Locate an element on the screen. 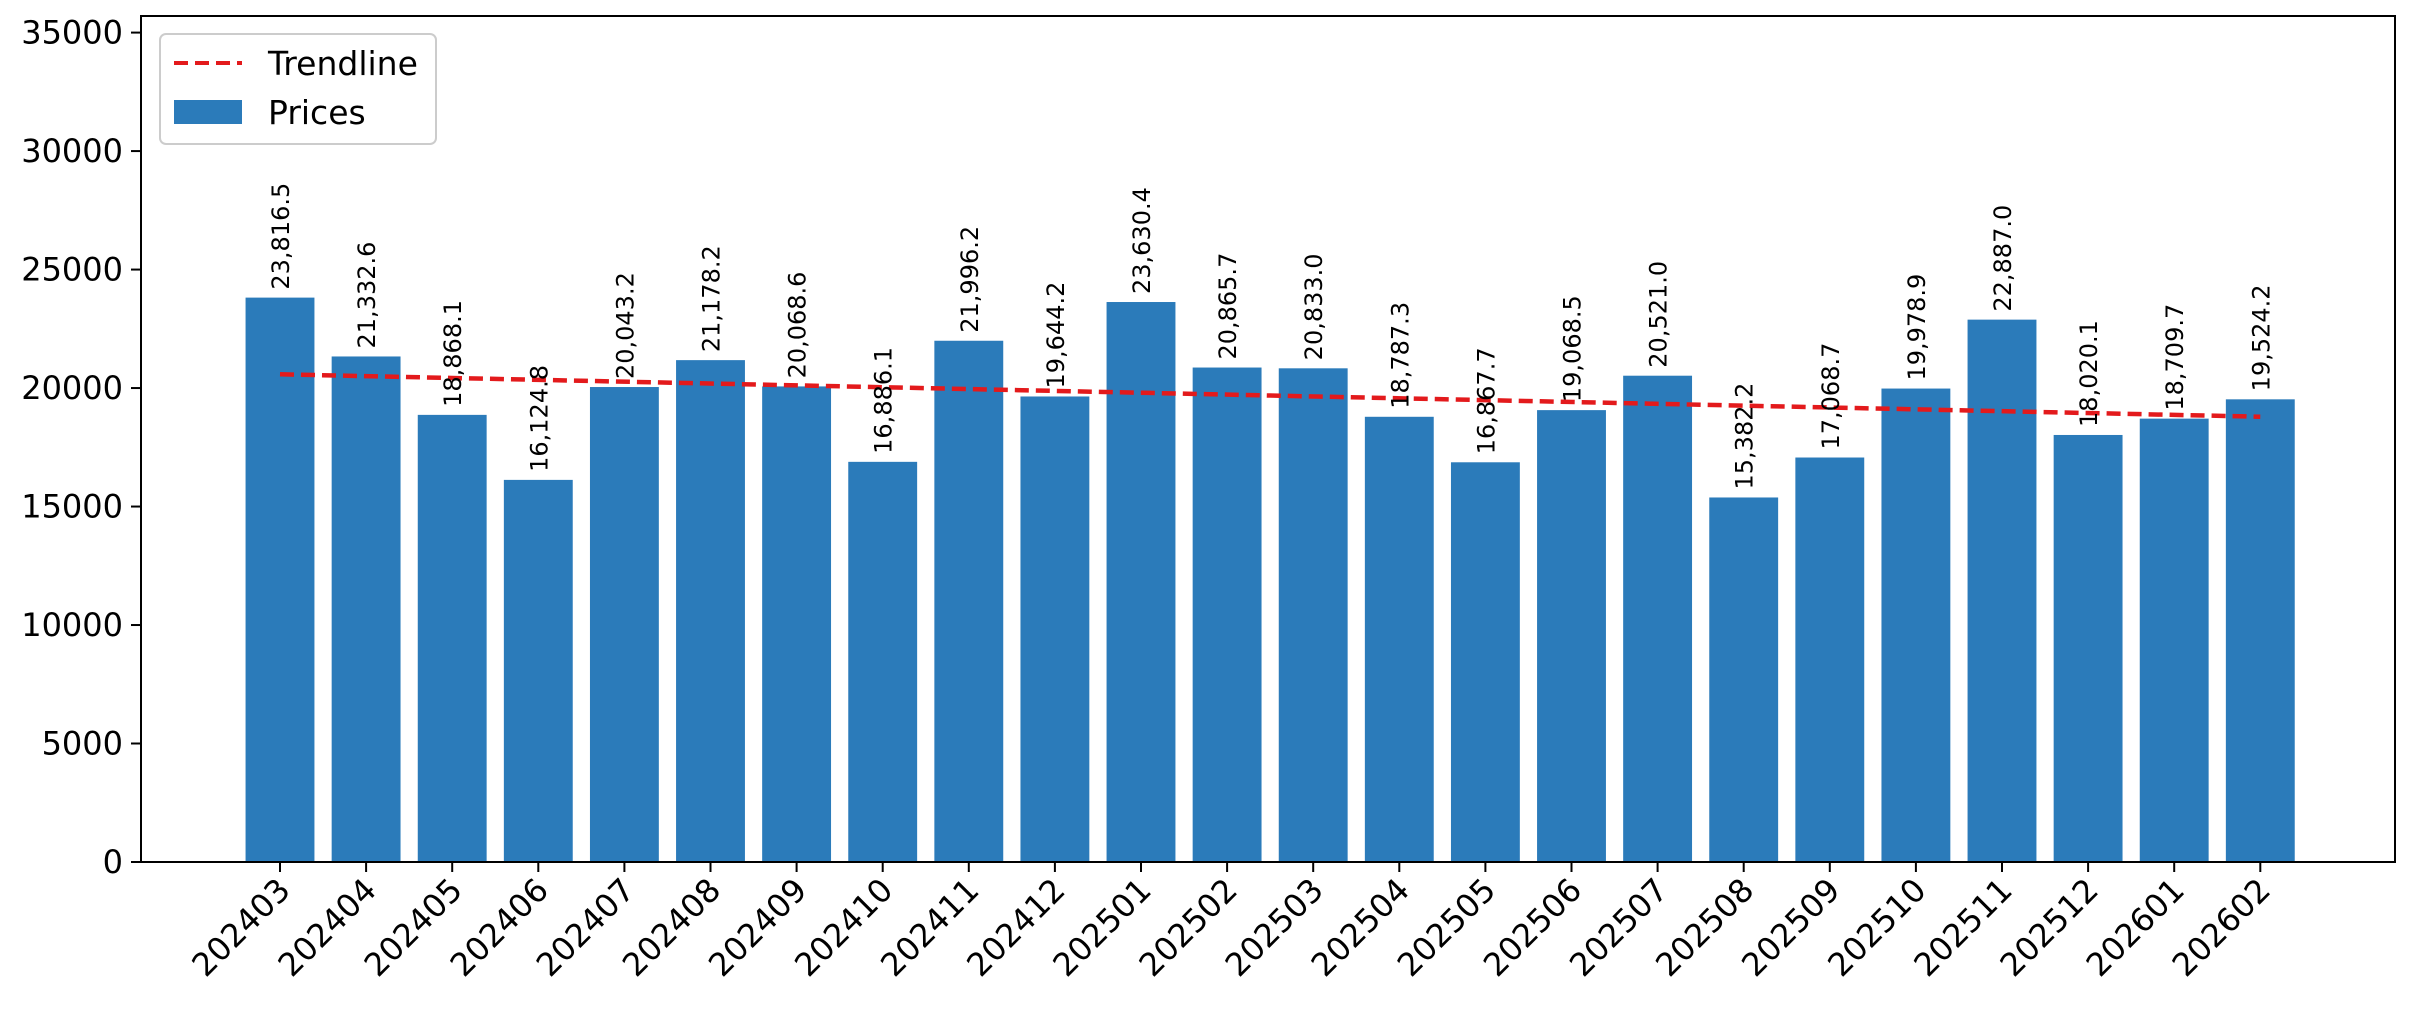  data-label-202404: 21,332.6 is located at coordinates (367, 295).